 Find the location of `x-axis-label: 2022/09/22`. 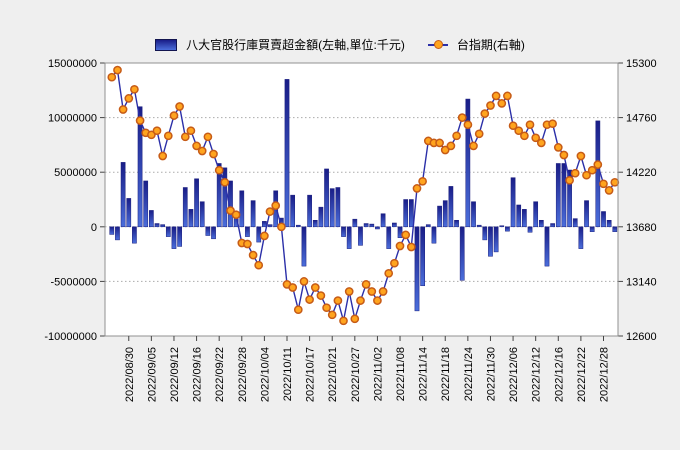

x-axis-label: 2022/09/22 is located at coordinates (220, 374).